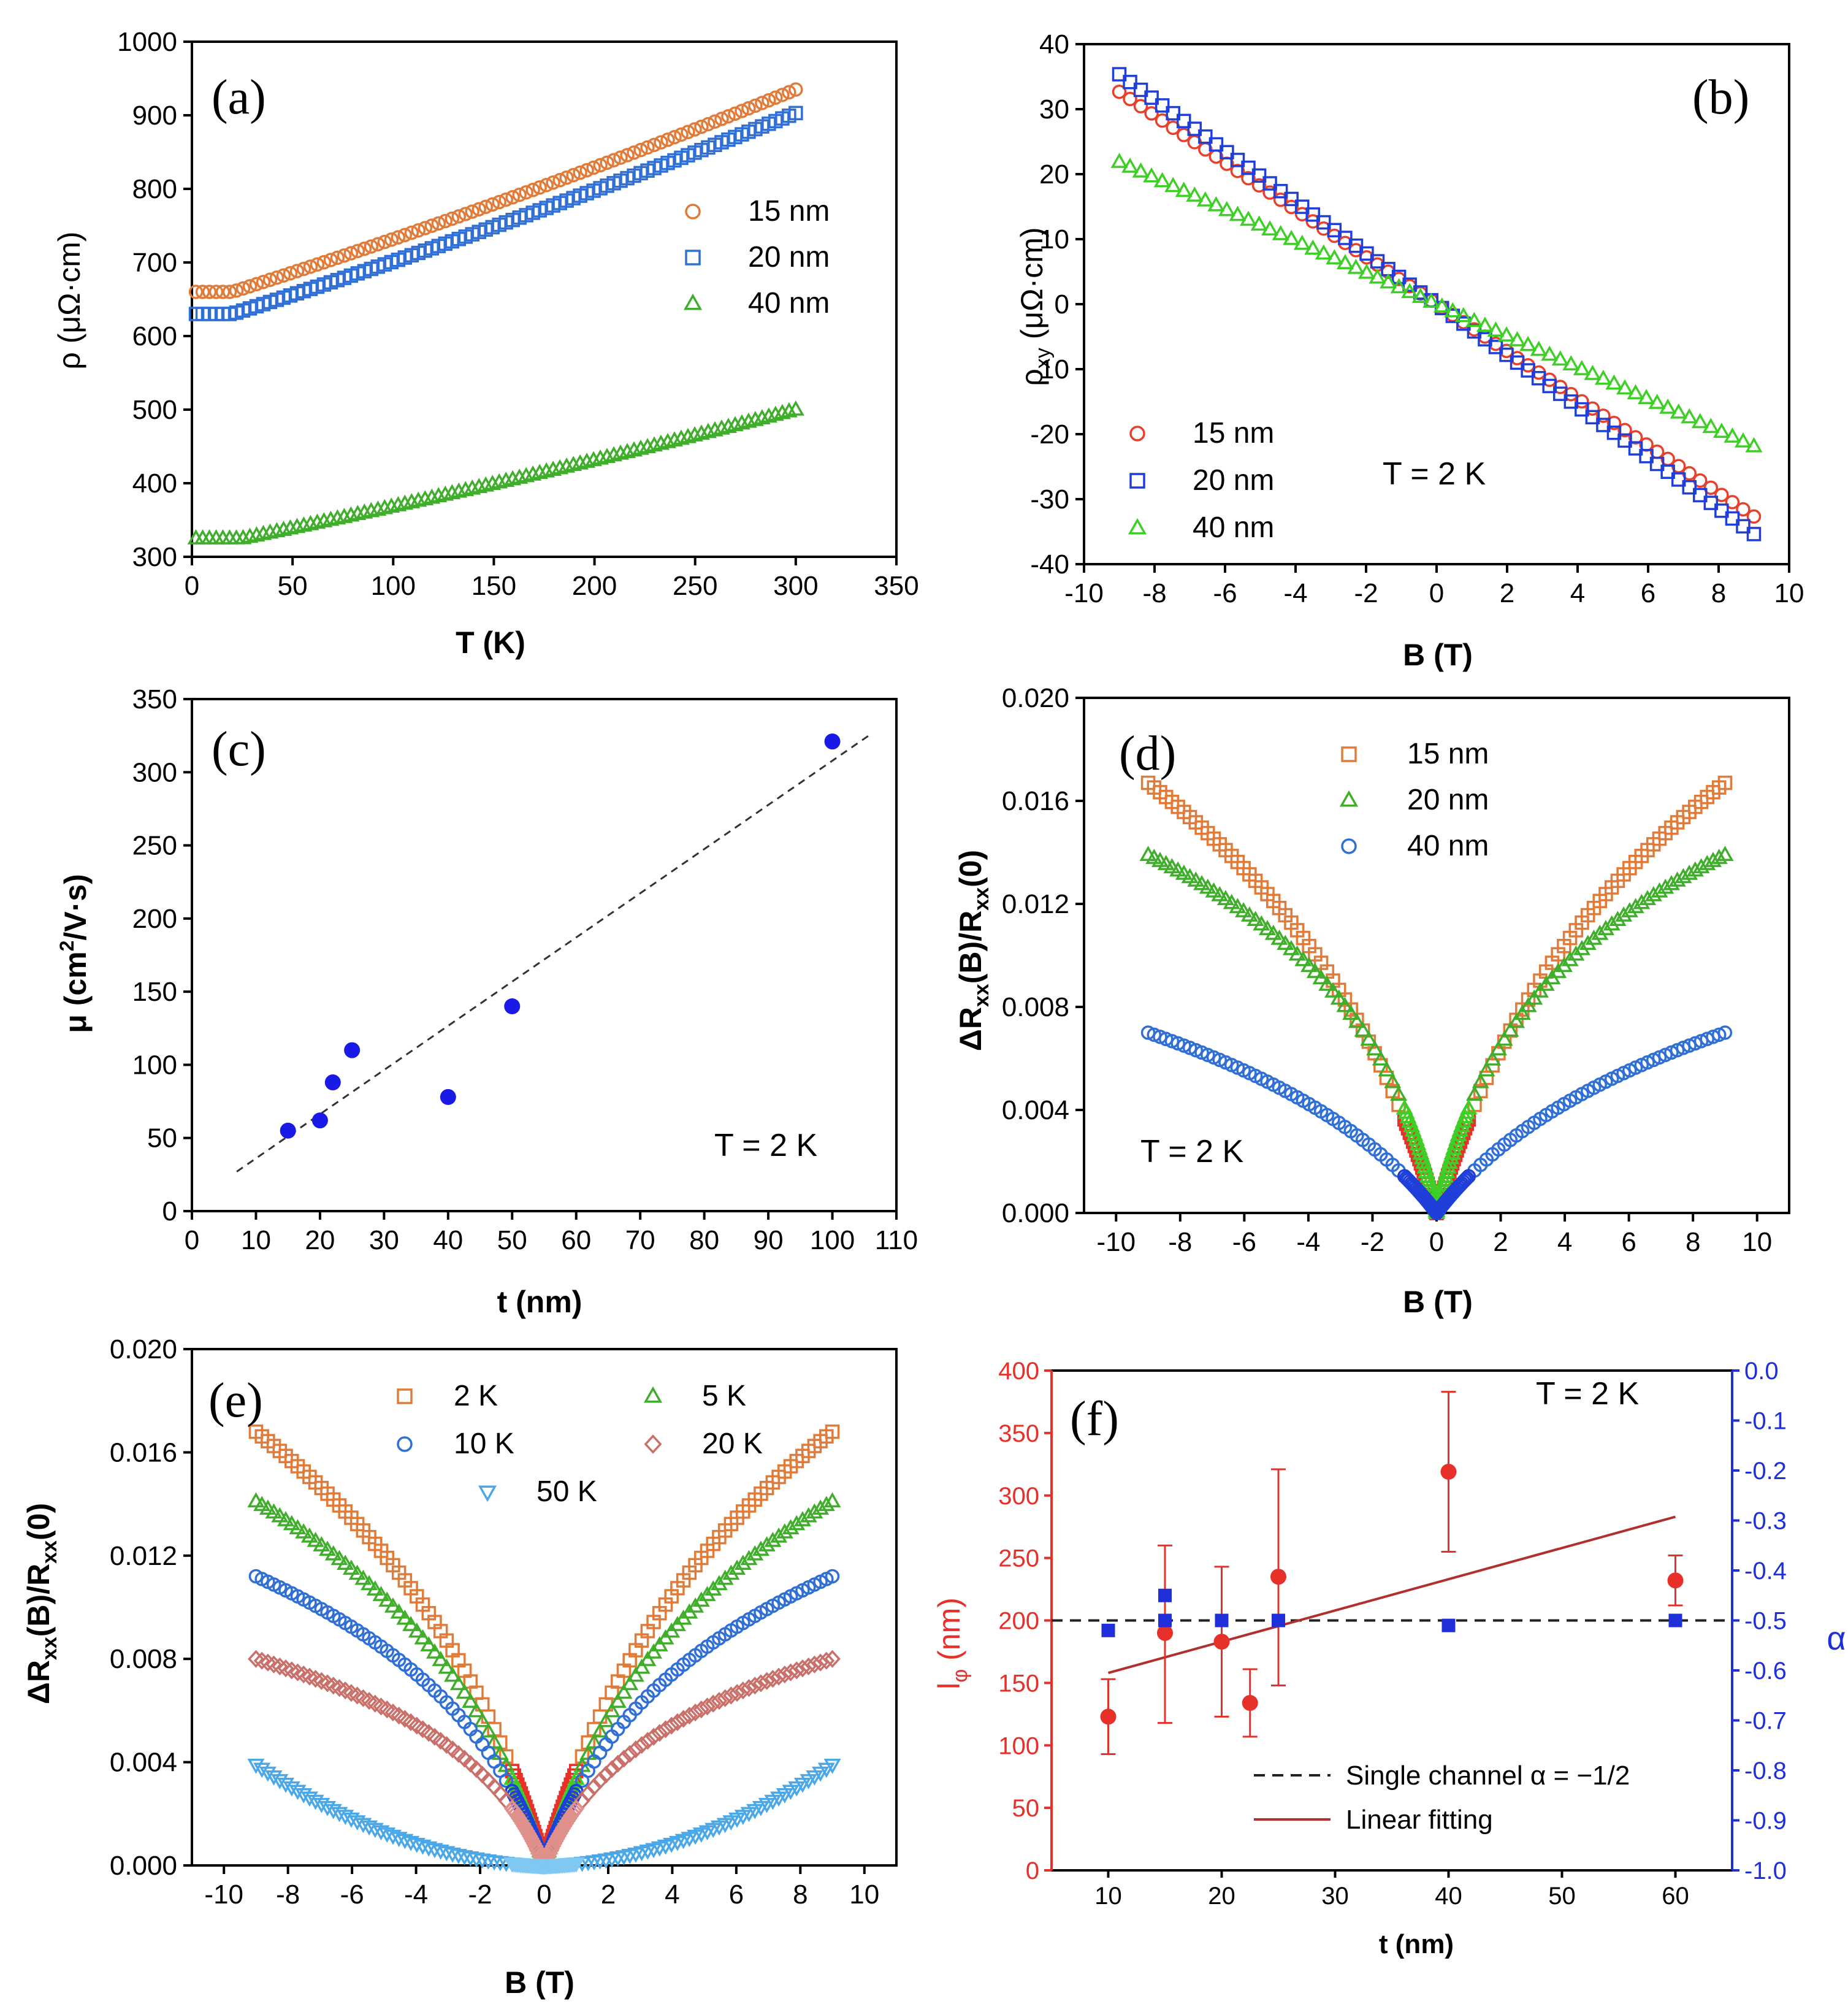 This screenshot has width=1848, height=2012. I want to click on panel-c-xtick-label: 100, so click(832, 1240).